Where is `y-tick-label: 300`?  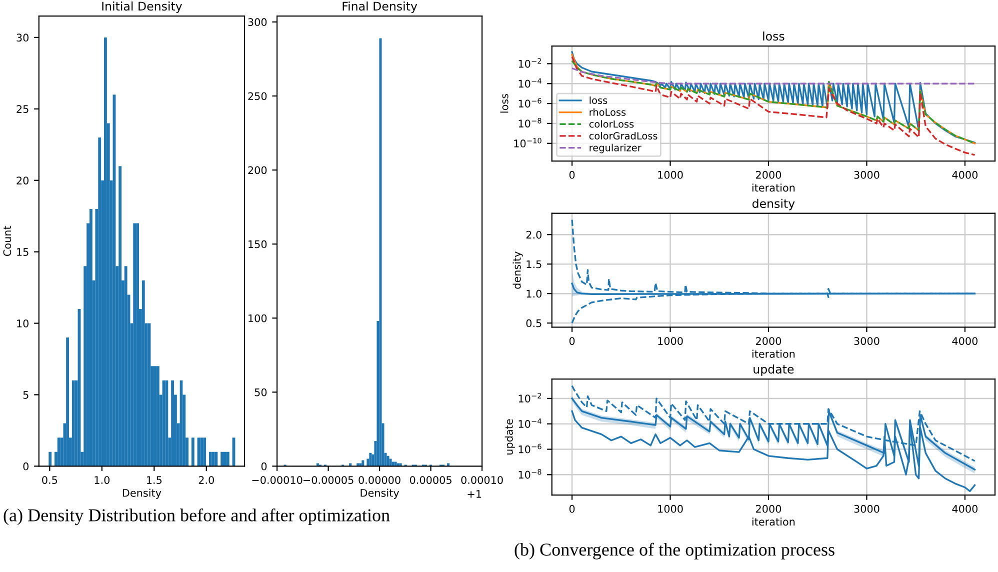 y-tick-label: 300 is located at coordinates (257, 22).